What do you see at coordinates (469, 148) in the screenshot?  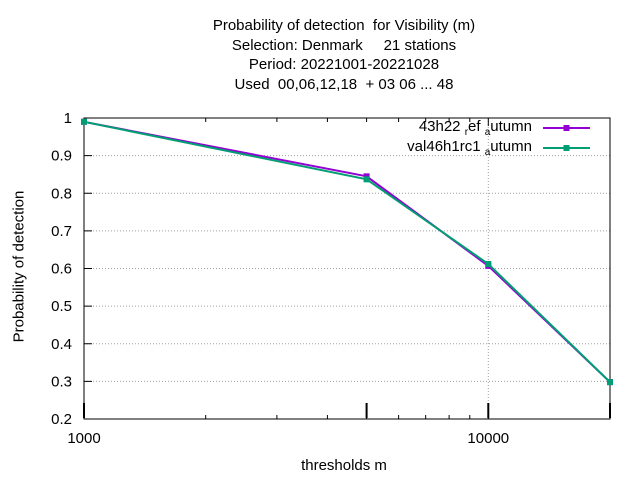 I see `legend-label-series-2: val46h1rc1 autumn` at bounding box center [469, 148].